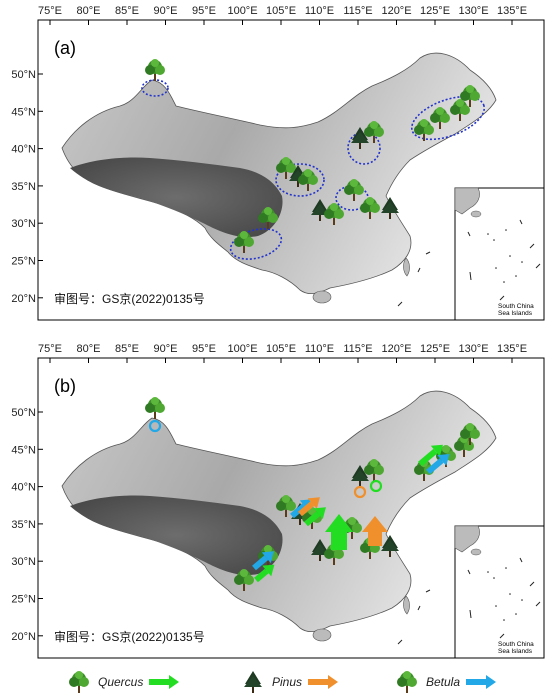 The width and height of the screenshot is (549, 700). I want to click on legend-label-quercus: Quercus, so click(121, 682).